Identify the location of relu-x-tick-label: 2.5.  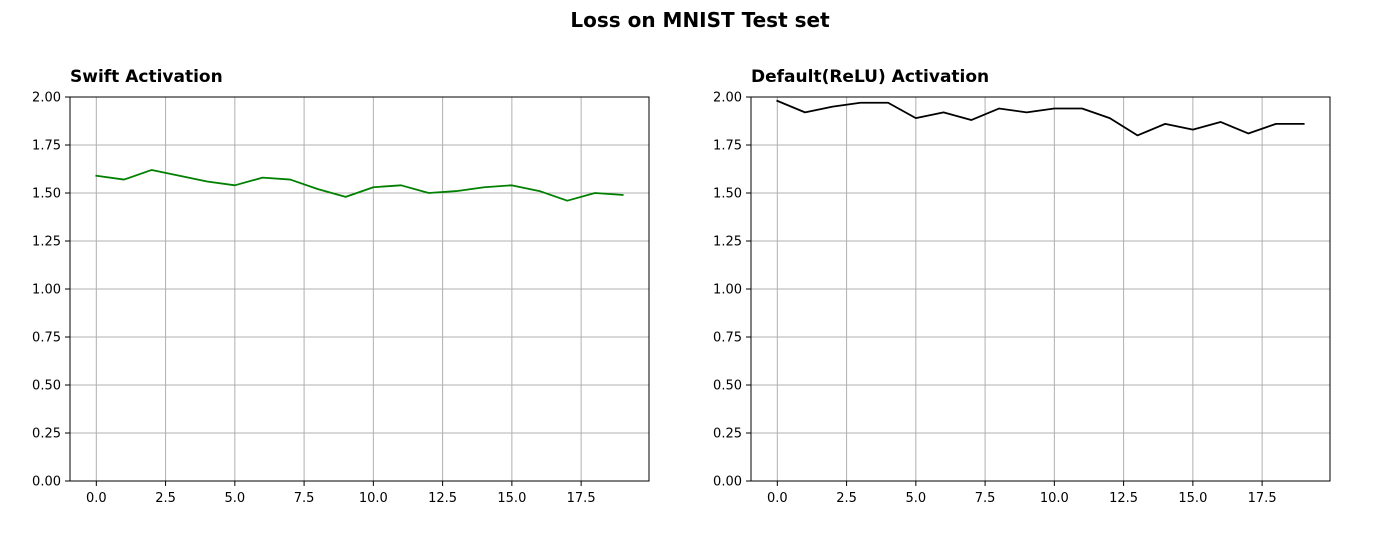
(846, 498).